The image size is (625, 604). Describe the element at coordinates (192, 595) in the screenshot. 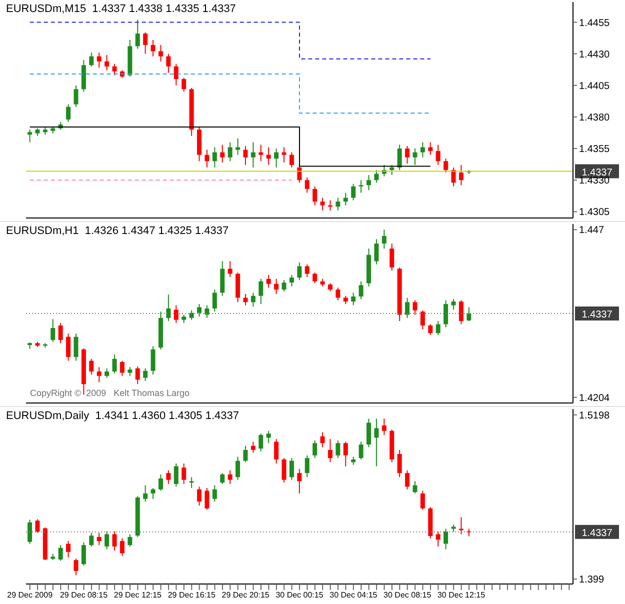

I see `x-tick-label: 29 Dec 16:15` at that location.